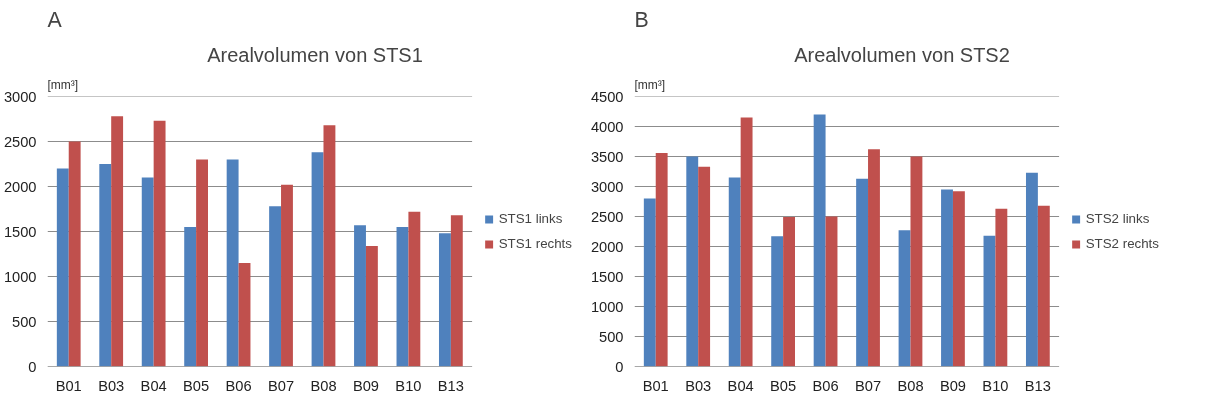 Image resolution: width=1221 pixels, height=416 pixels. Describe the element at coordinates (315, 54) in the screenshot. I see `chart-title: Arealvolumen von STS1` at that location.